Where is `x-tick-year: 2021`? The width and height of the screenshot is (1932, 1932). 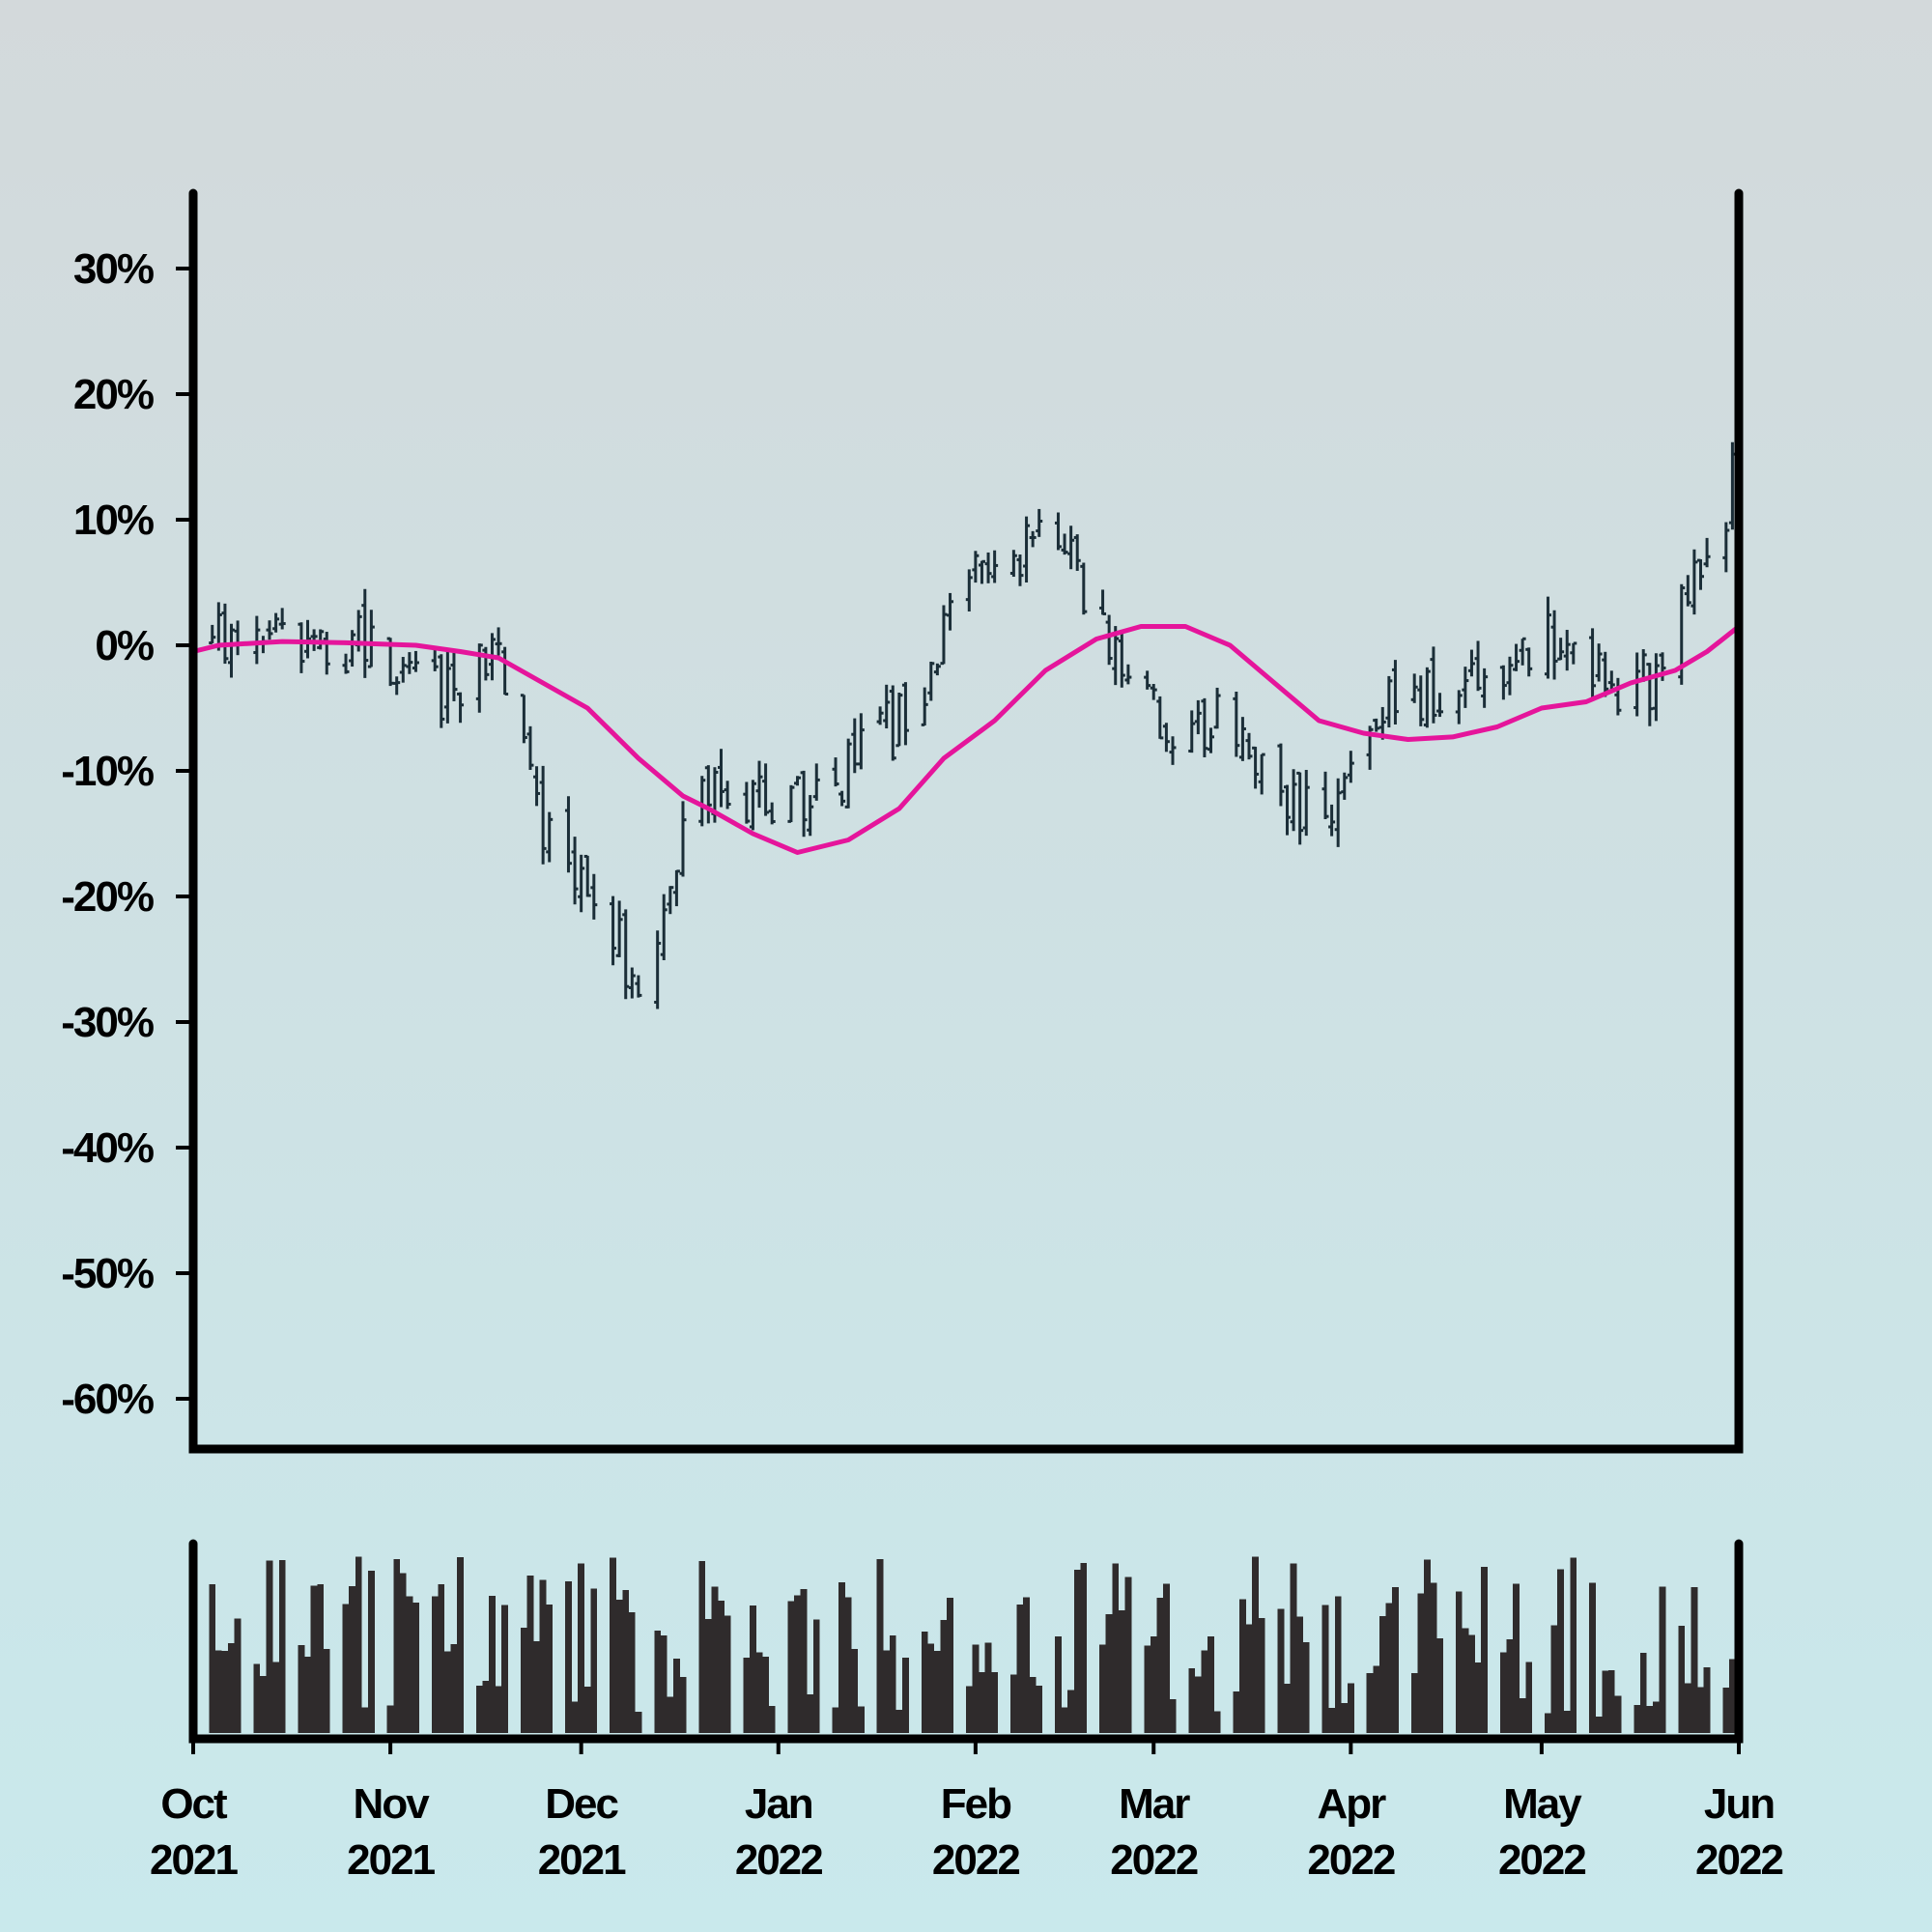 x-tick-year: 2021 is located at coordinates (391, 1860).